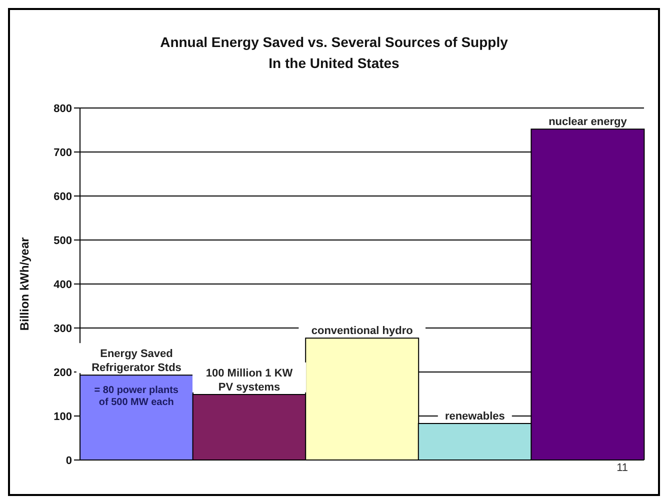  Describe the element at coordinates (137, 361) in the screenshot. I see `x-tick-label: Energy Saved Refrigerator Stds` at that location.